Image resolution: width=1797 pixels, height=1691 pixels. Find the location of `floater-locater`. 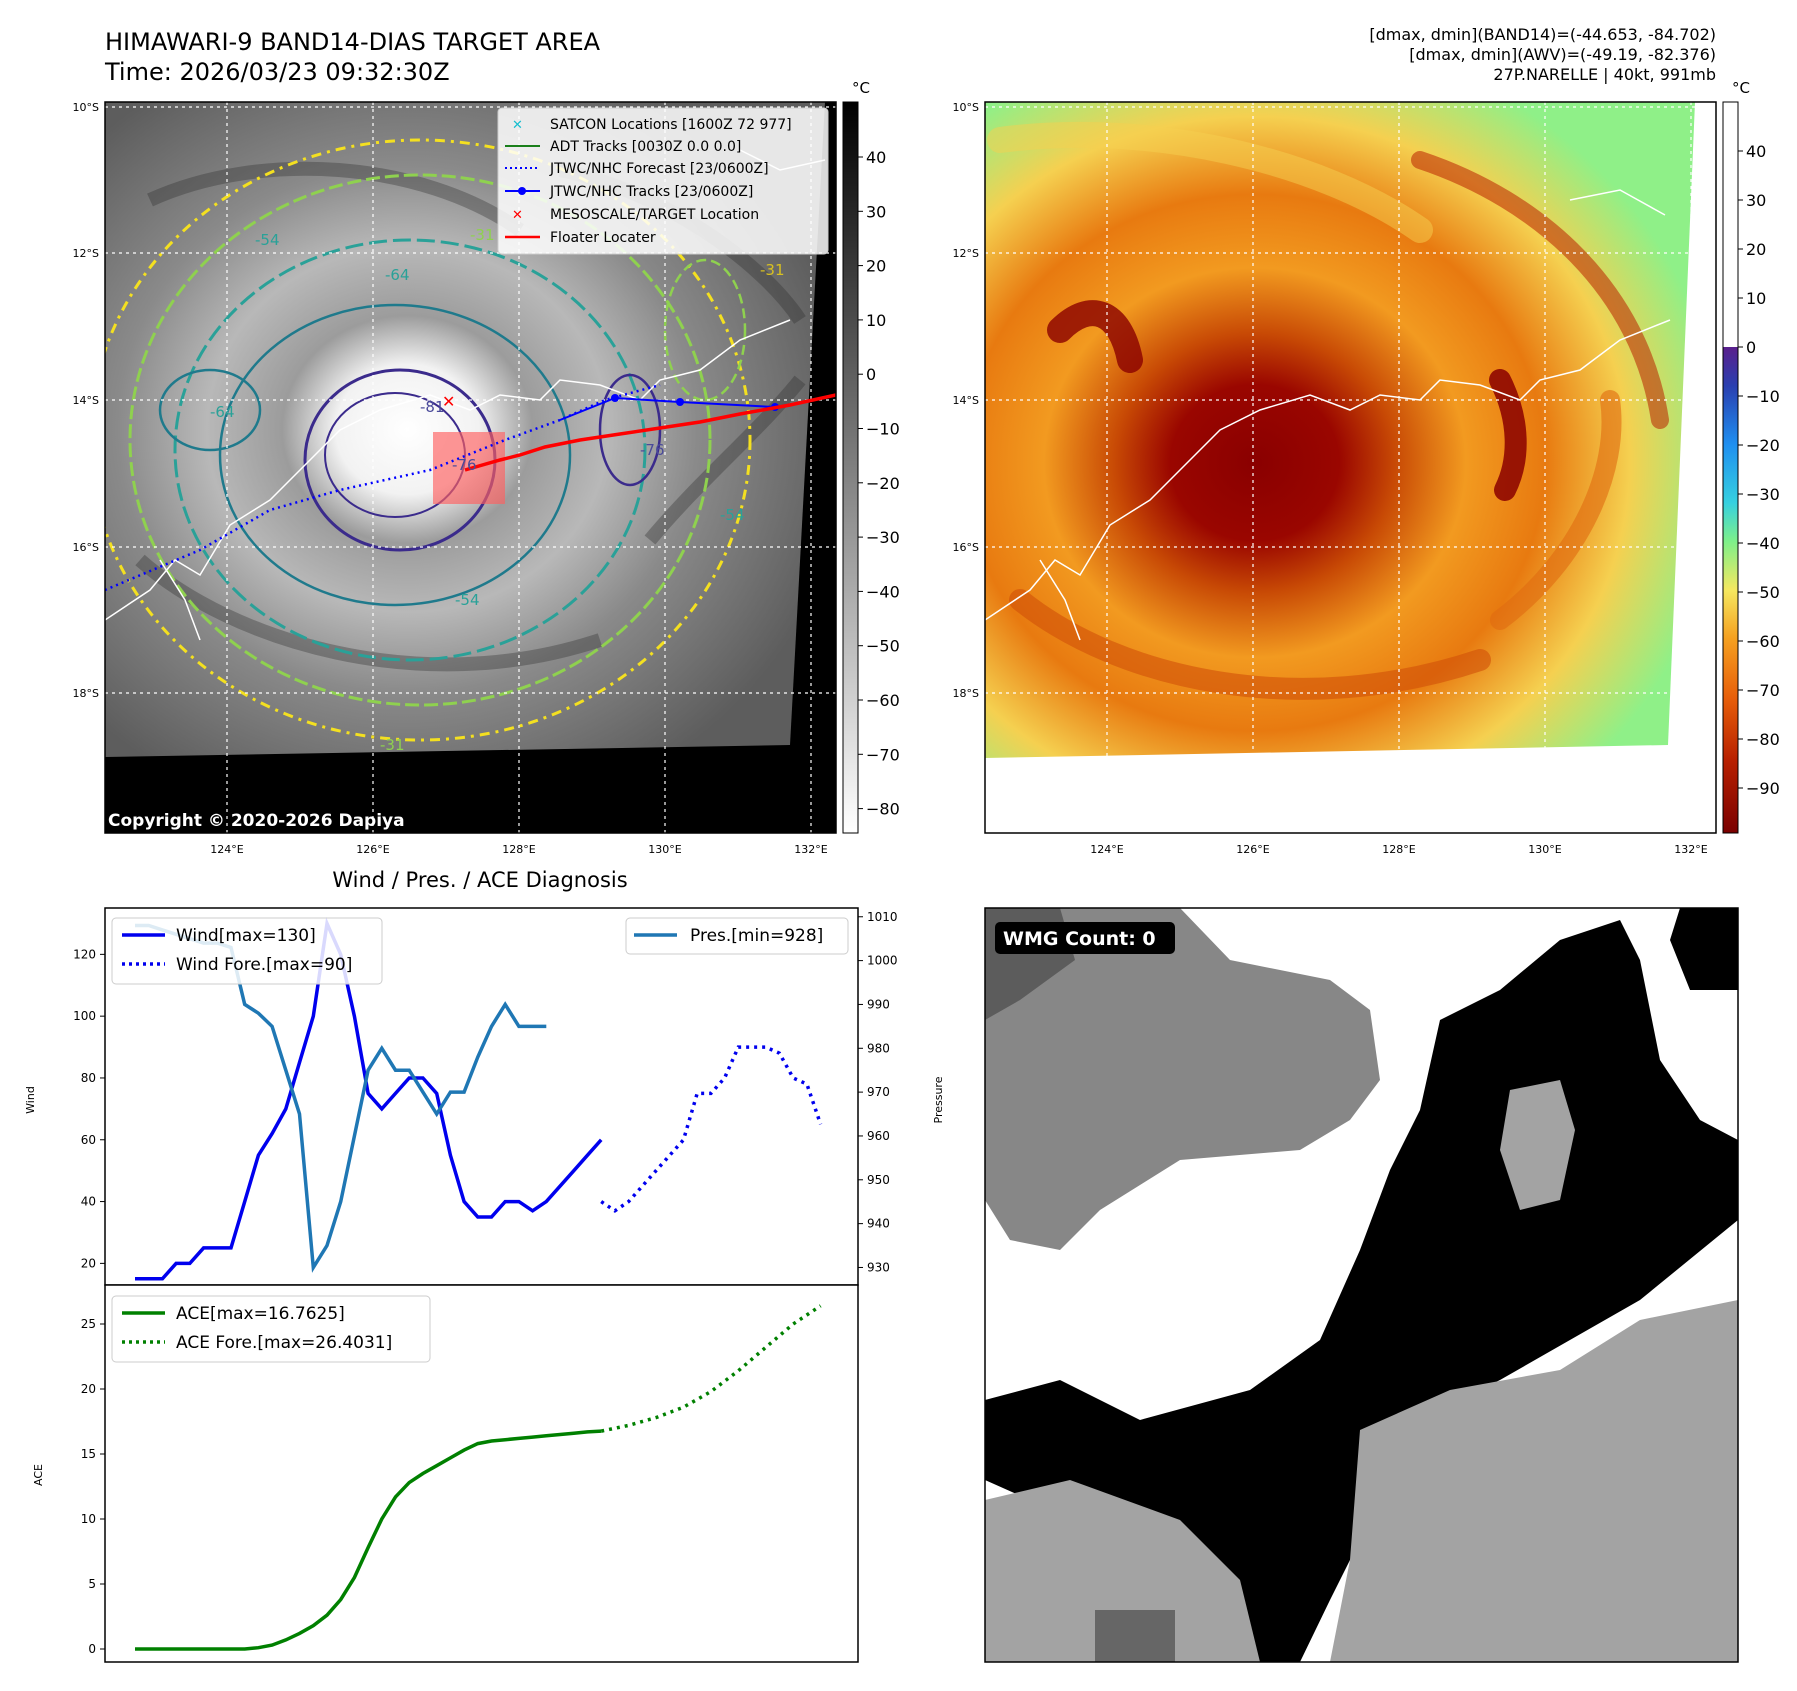

floater-locater is located at coordinates (650, 432).